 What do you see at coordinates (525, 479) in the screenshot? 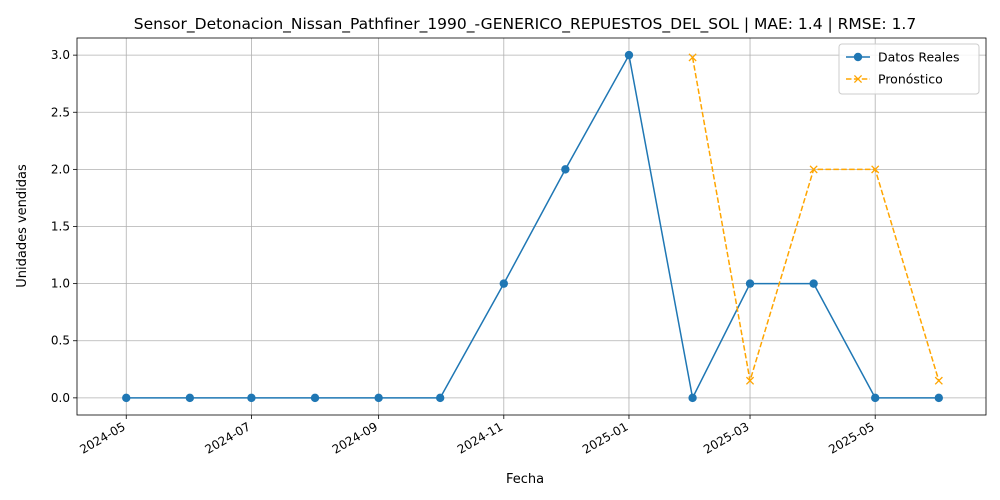
I see `x-axis-label: Fecha` at bounding box center [525, 479].